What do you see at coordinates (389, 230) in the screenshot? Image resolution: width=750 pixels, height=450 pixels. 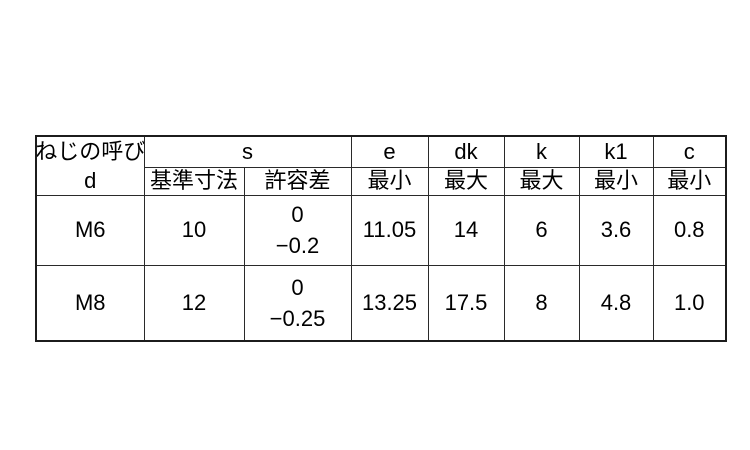 I see `cell-m6-e: 11.05` at bounding box center [389, 230].